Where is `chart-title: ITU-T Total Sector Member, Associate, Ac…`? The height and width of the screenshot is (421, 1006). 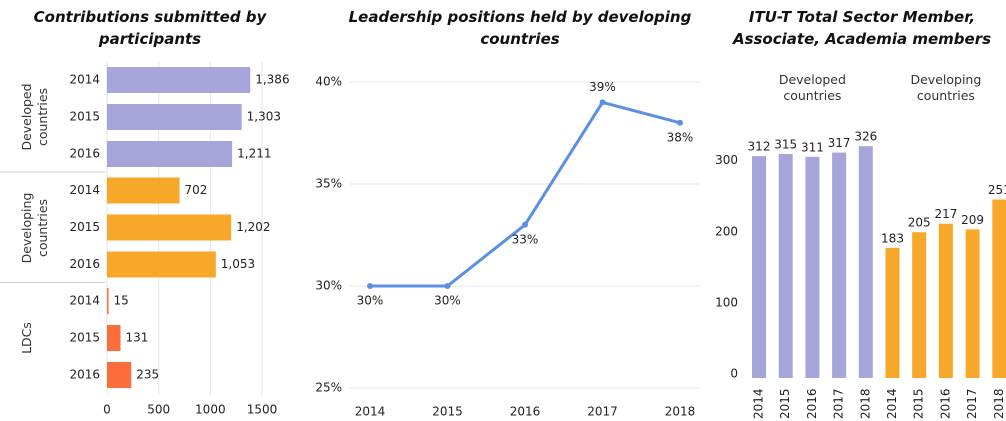 chart-title: ITU-T Total Sector Member, Associate, Ac… is located at coordinates (862, 28).